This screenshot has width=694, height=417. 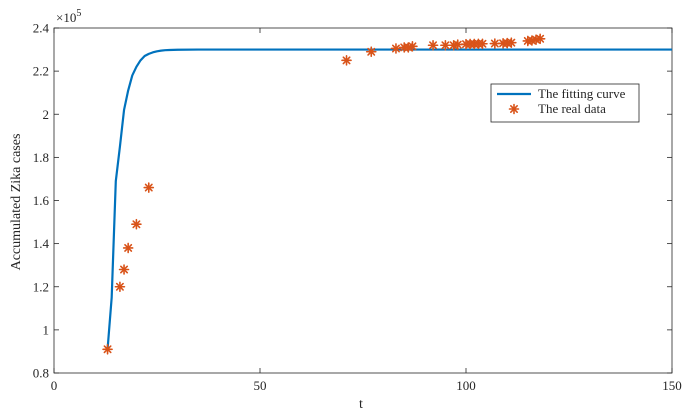 What do you see at coordinates (41, 200) in the screenshot?
I see `y-tick-label: 1.6` at bounding box center [41, 200].